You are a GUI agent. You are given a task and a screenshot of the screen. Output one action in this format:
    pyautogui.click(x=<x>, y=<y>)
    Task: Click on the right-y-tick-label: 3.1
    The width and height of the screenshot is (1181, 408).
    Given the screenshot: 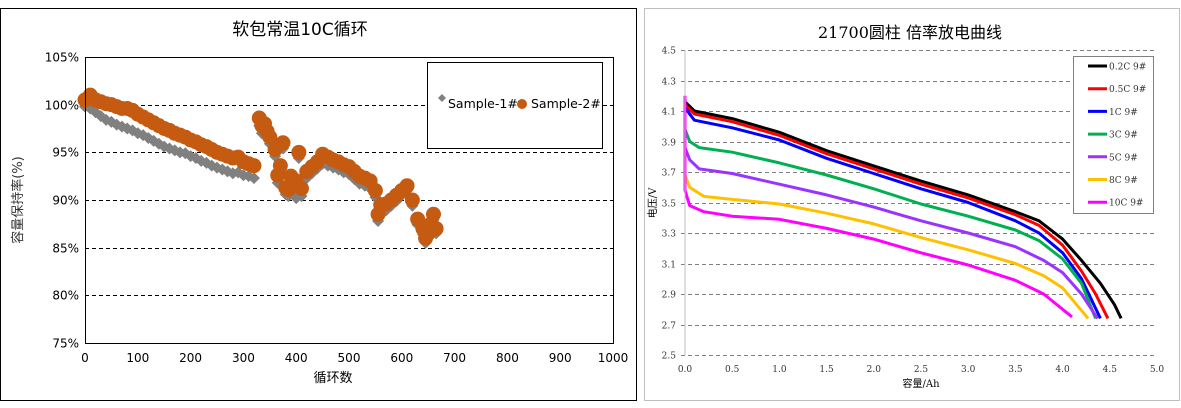 What is the action you would take?
    pyautogui.click(x=669, y=266)
    